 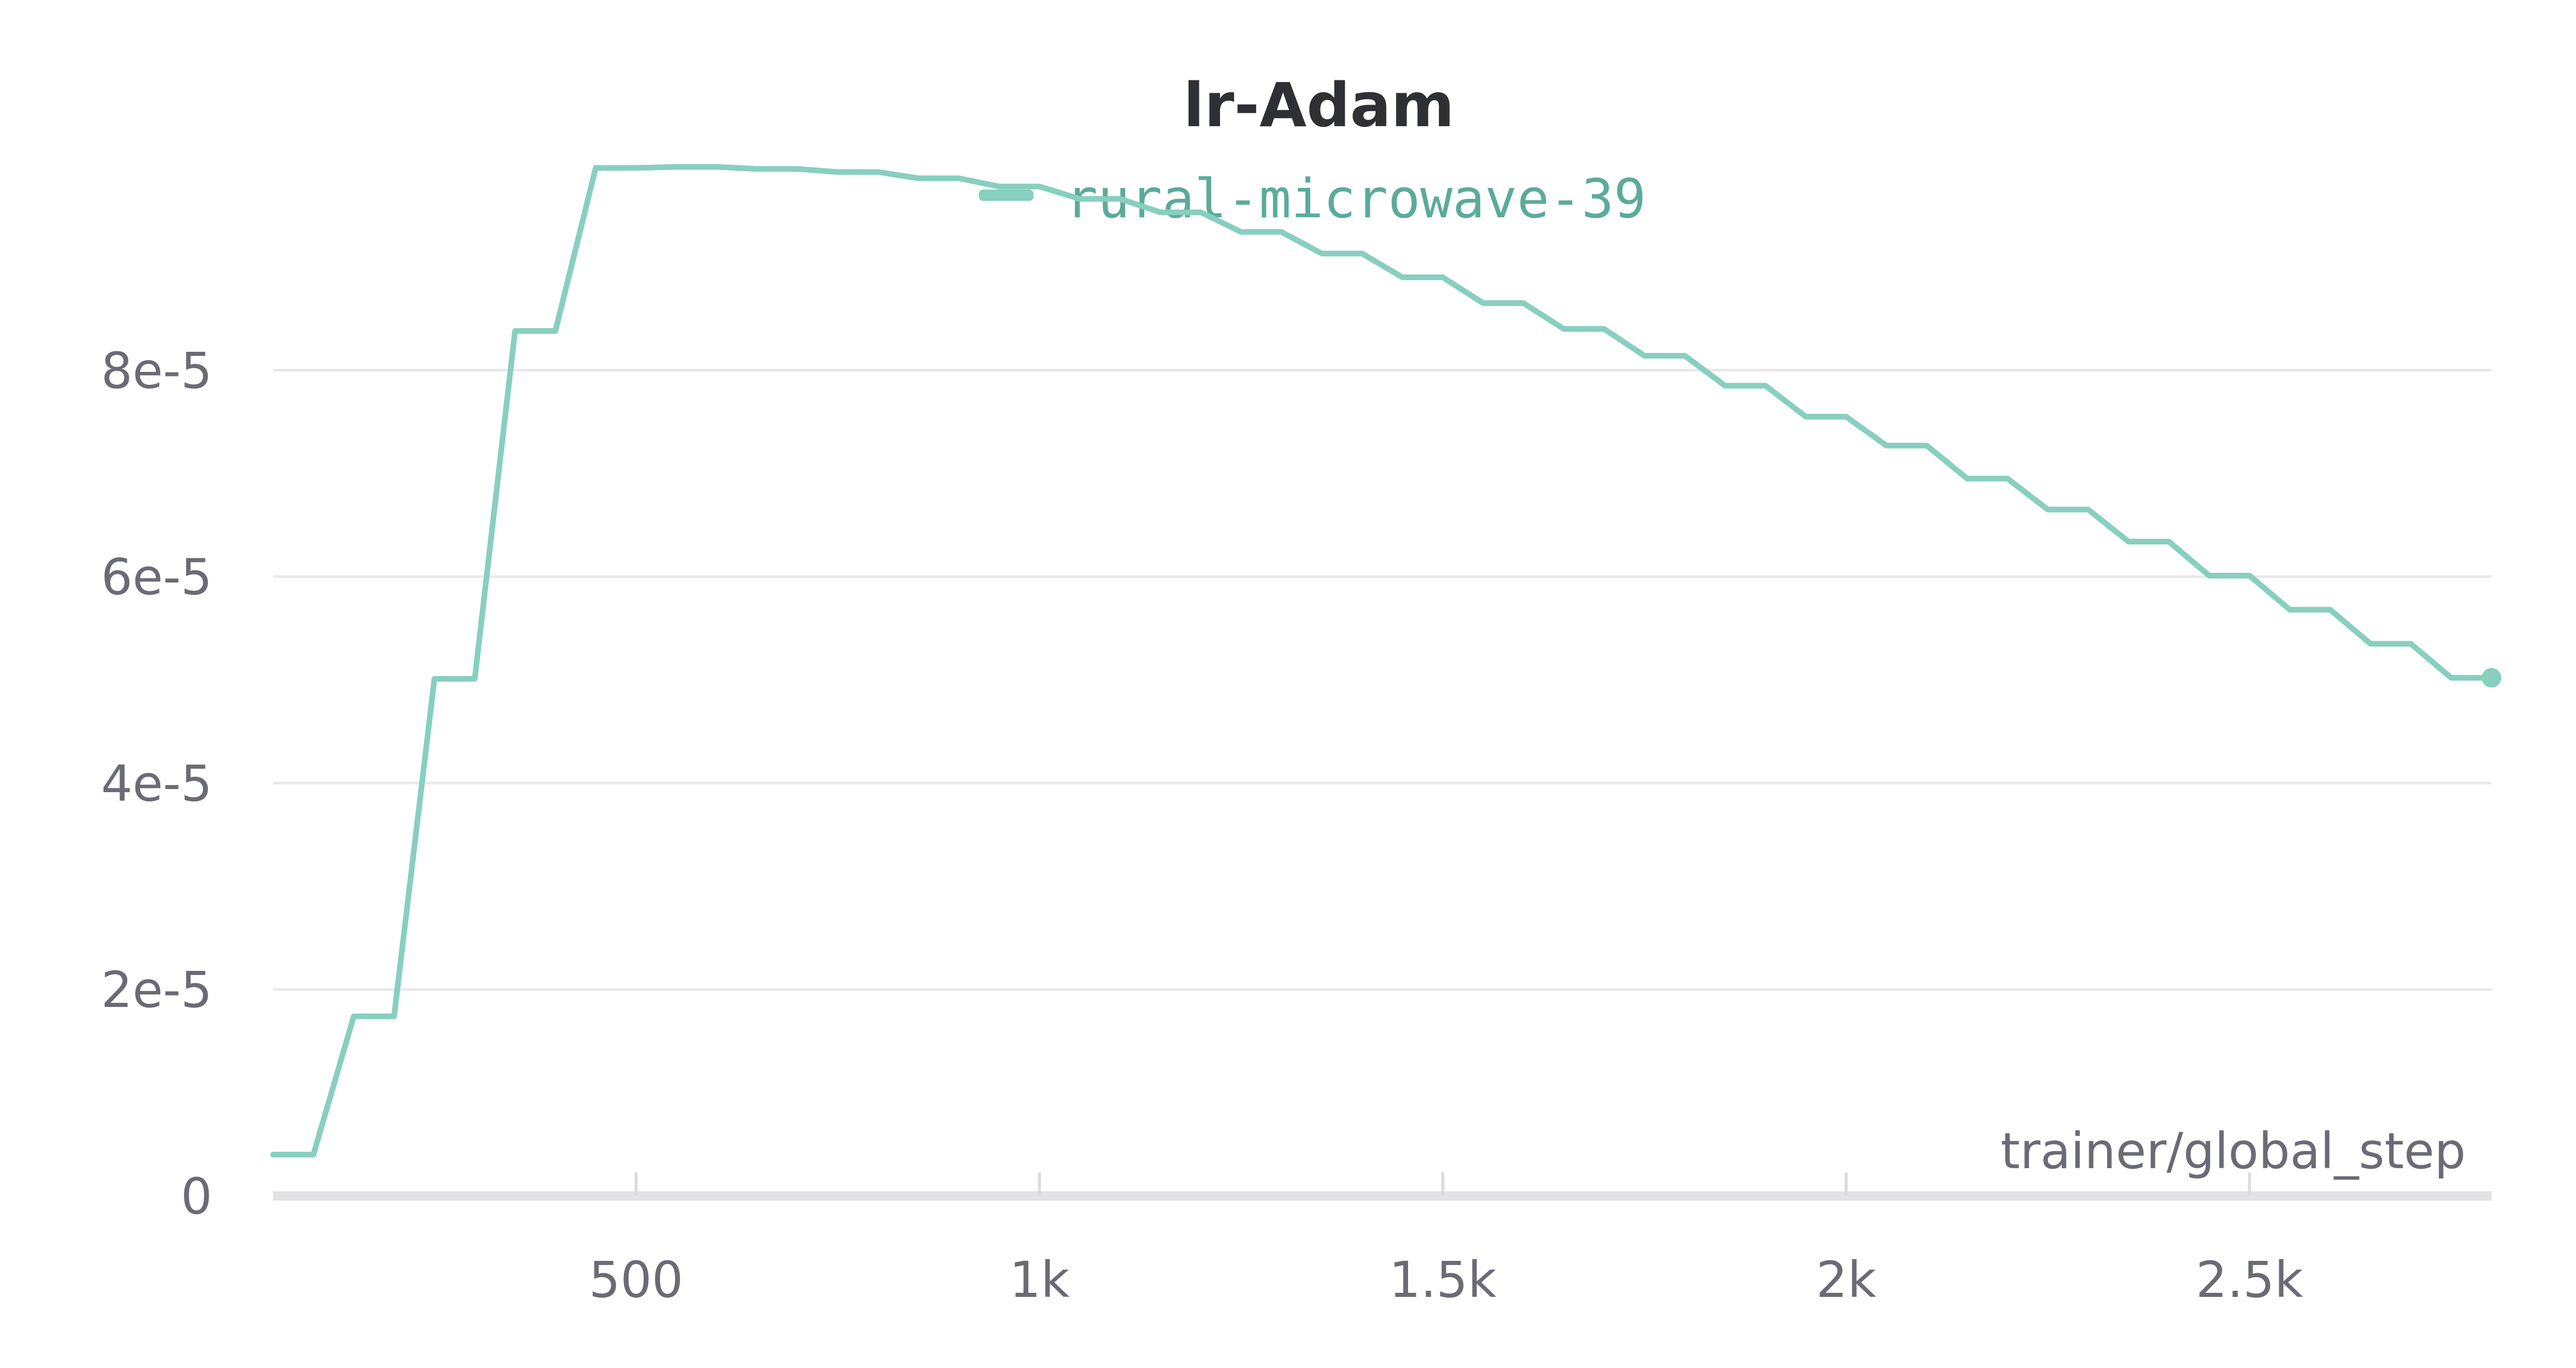 What do you see at coordinates (1356, 198) in the screenshot?
I see `legend-entry-rural-microwave-39: rural-microwave-39` at bounding box center [1356, 198].